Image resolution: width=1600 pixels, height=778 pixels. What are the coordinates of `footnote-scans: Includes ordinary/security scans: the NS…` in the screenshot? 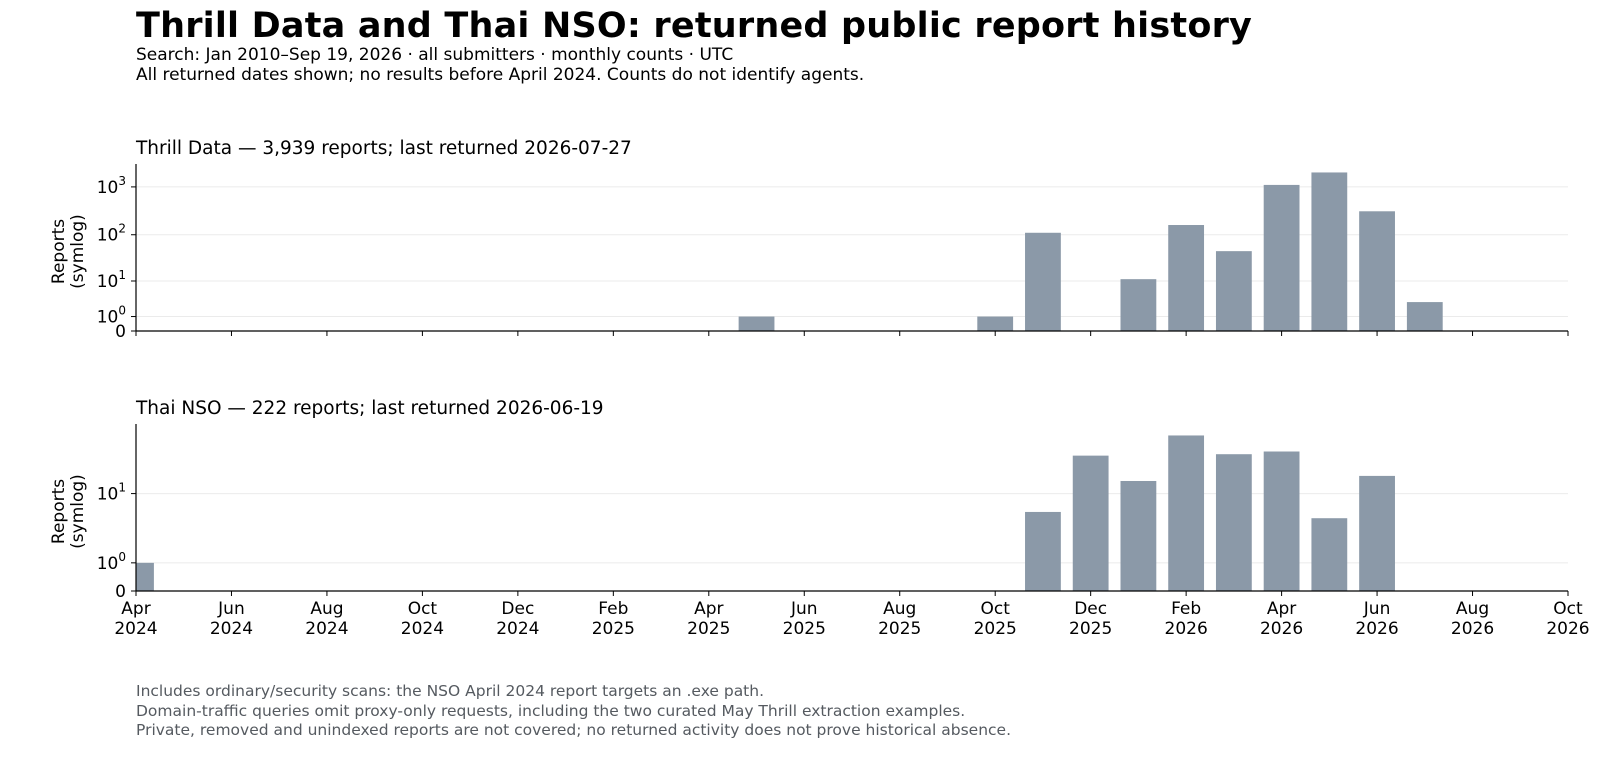 It's located at (450, 691).